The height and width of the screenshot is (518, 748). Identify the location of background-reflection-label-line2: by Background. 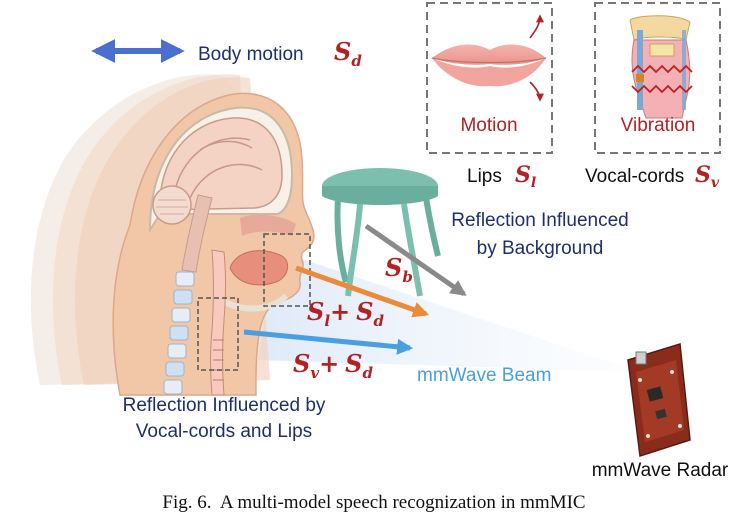
(540, 248).